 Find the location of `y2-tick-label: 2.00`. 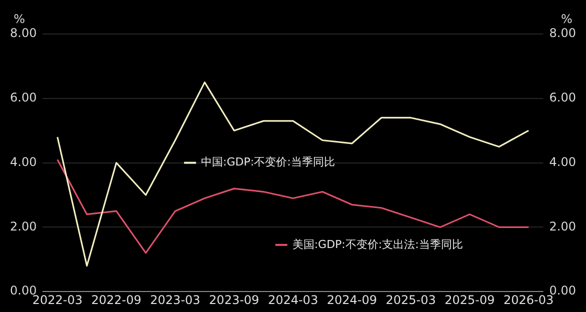

y2-tick-label: 2.00 is located at coordinates (562, 226).